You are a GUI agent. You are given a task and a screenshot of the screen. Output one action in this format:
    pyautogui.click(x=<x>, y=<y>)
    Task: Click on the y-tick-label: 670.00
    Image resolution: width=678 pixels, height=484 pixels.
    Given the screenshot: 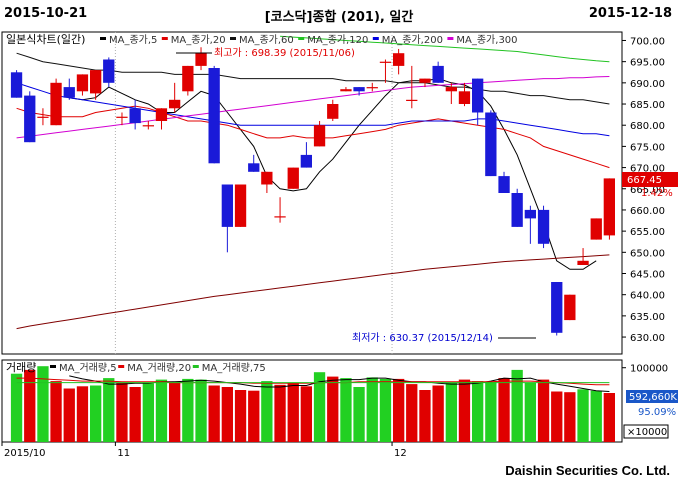 What is the action you would take?
    pyautogui.click(x=647, y=169)
    